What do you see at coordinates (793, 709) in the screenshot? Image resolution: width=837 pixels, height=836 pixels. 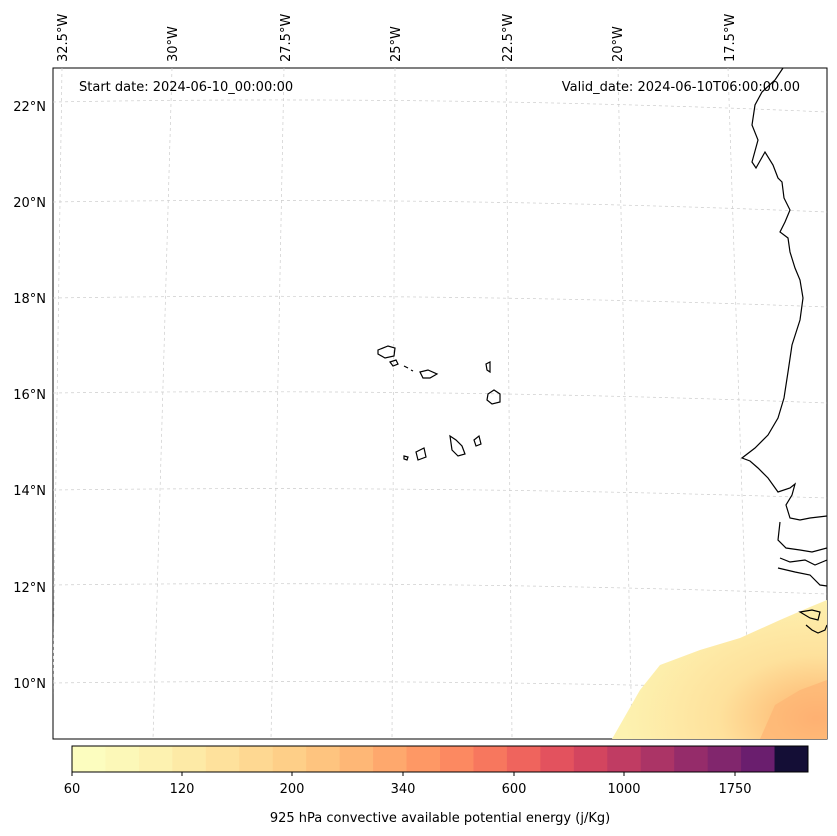 I see `cape-field-core` at bounding box center [793, 709].